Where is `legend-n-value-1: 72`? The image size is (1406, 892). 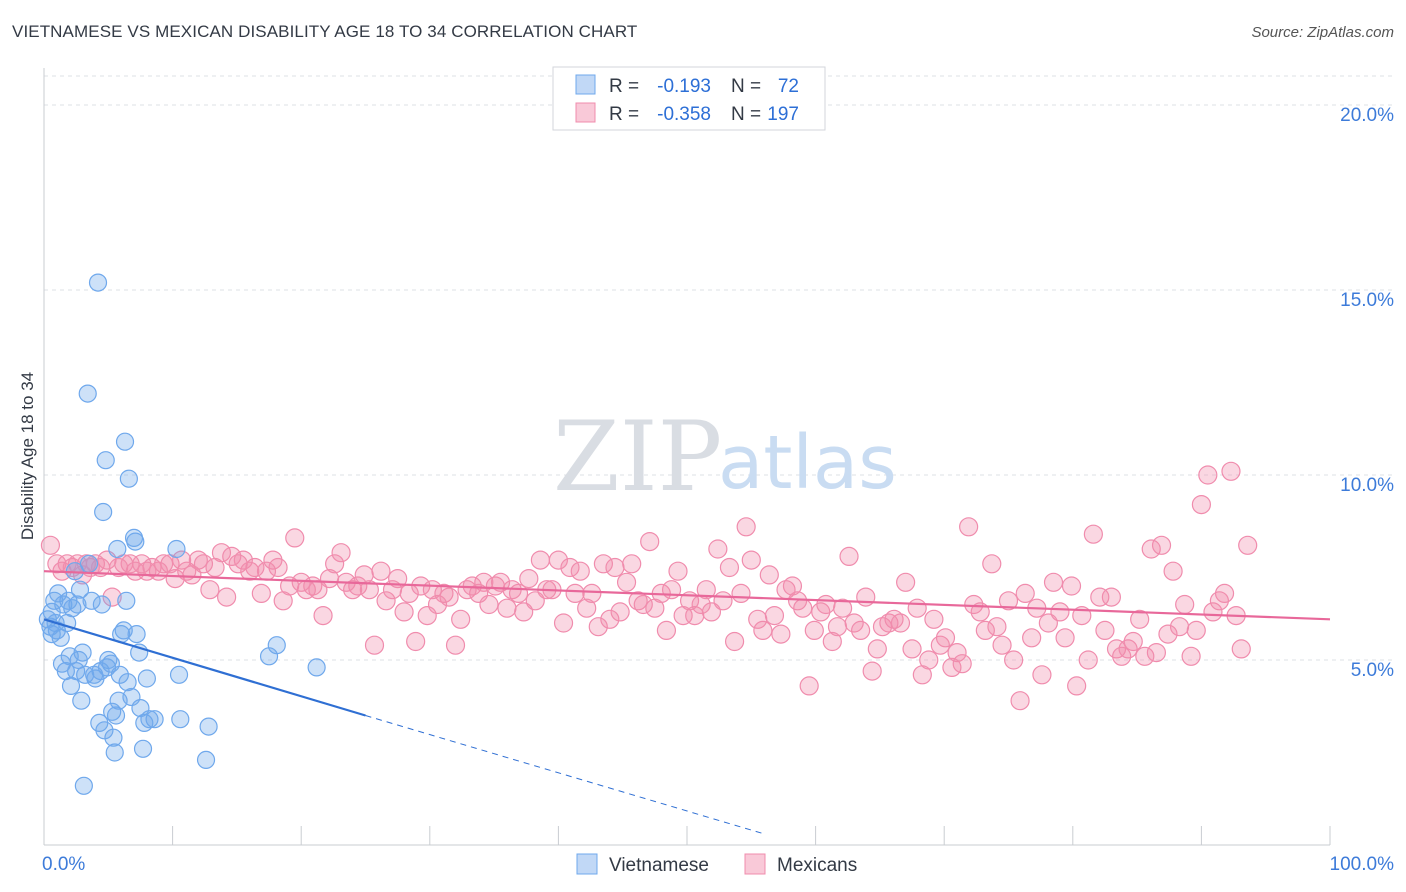
legend-n-value-1: 72 is located at coordinates (788, 86).